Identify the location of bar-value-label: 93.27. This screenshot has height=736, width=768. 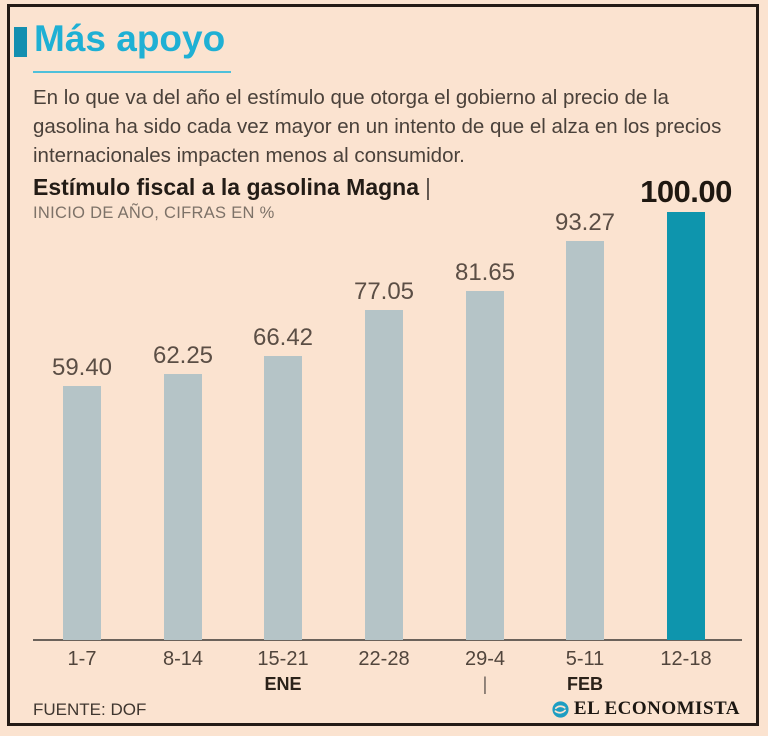
(585, 222).